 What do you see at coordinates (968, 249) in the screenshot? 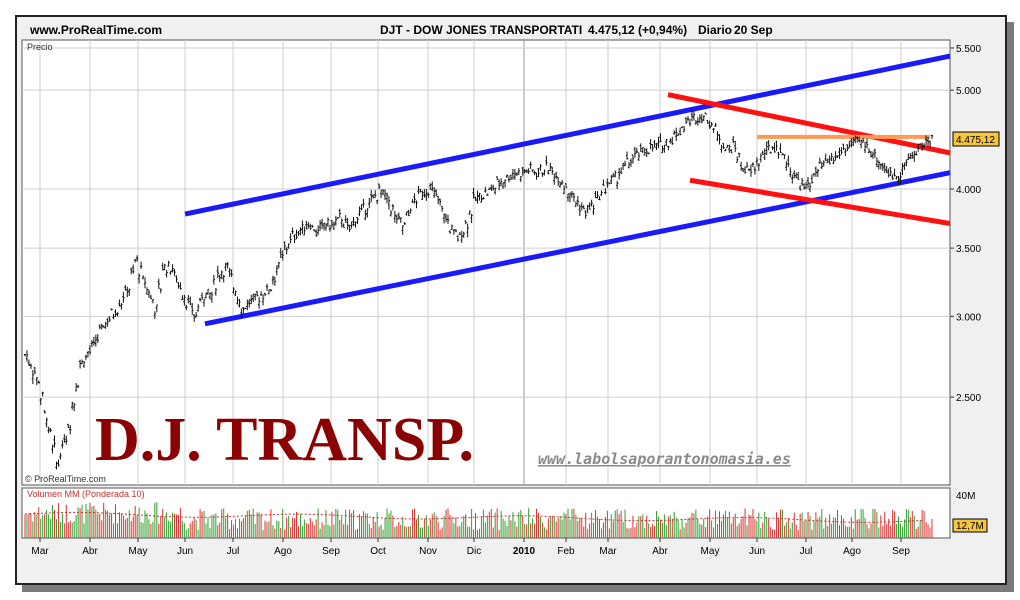
I see `y-tick-label: 3.500` at bounding box center [968, 249].